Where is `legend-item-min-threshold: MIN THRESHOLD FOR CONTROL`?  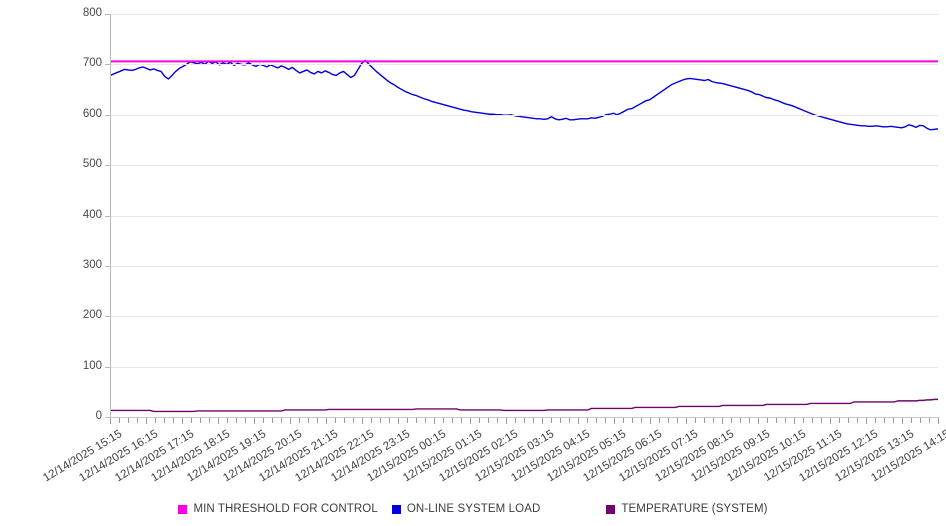 legend-item-min-threshold: MIN THRESHOLD FOR CONTROL is located at coordinates (278, 509).